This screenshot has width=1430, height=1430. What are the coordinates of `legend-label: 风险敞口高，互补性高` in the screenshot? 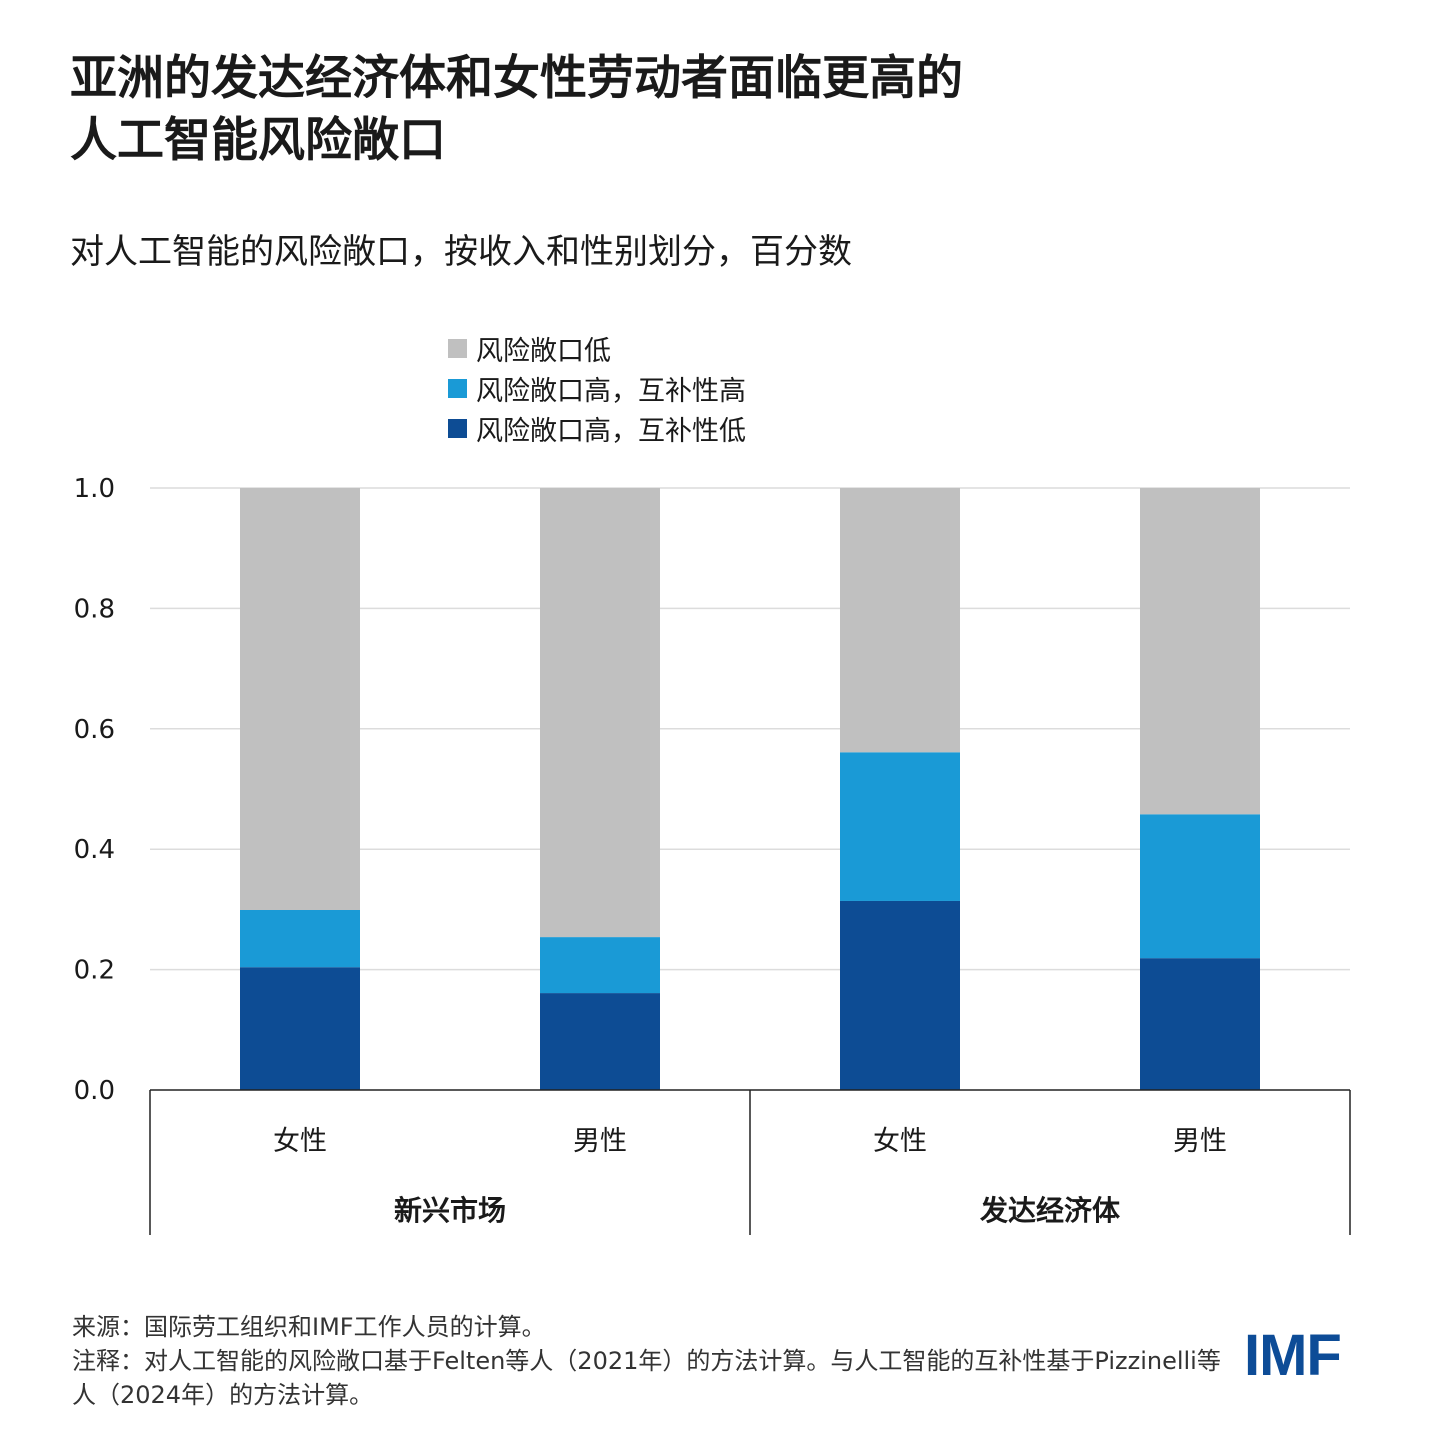 It's located at (611, 391).